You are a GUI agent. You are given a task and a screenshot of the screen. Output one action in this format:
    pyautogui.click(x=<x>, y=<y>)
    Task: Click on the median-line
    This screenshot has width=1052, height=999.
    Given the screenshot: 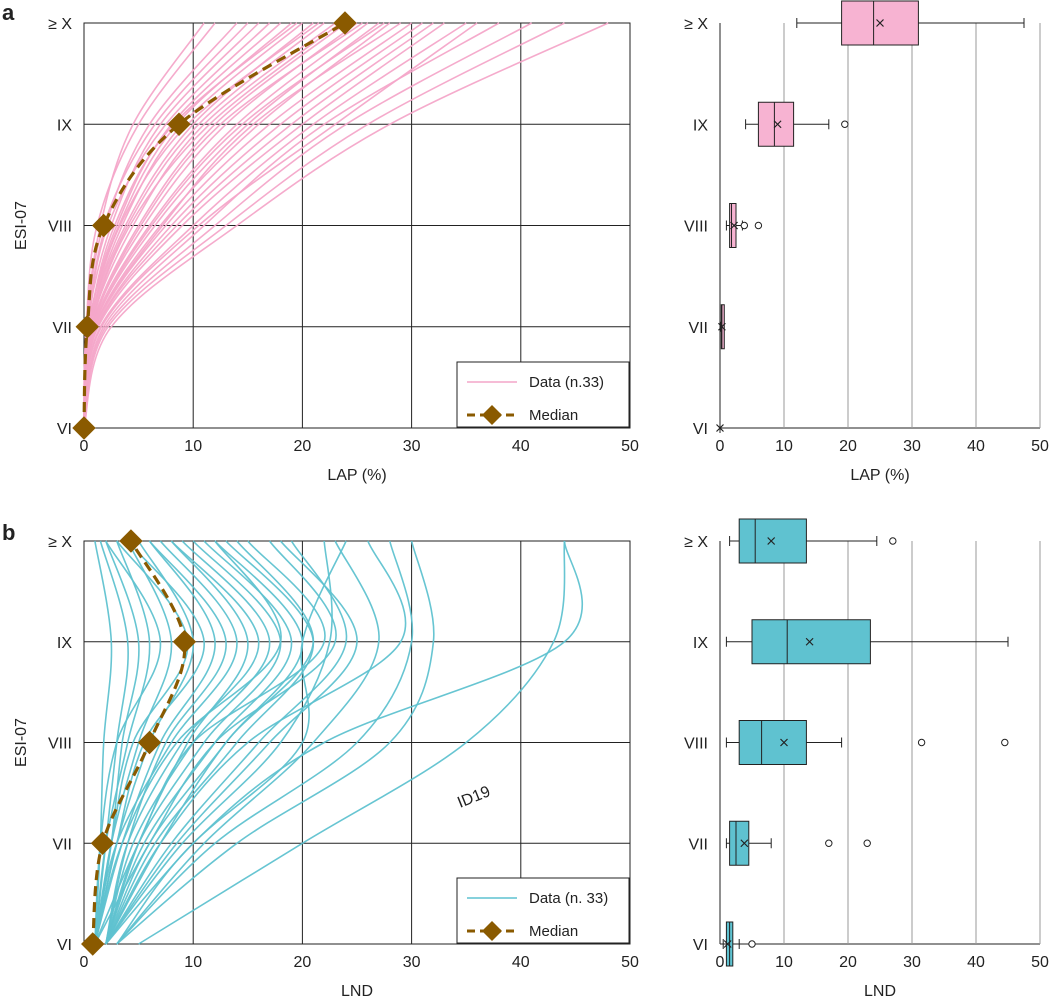 What is the action you would take?
    pyautogui.click(x=214, y=225)
    